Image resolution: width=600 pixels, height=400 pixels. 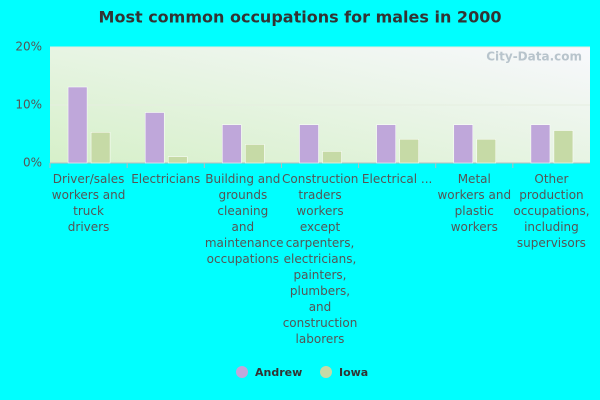 What do you see at coordinates (28, 47) in the screenshot?
I see `y-tick-label: 20%` at bounding box center [28, 47].